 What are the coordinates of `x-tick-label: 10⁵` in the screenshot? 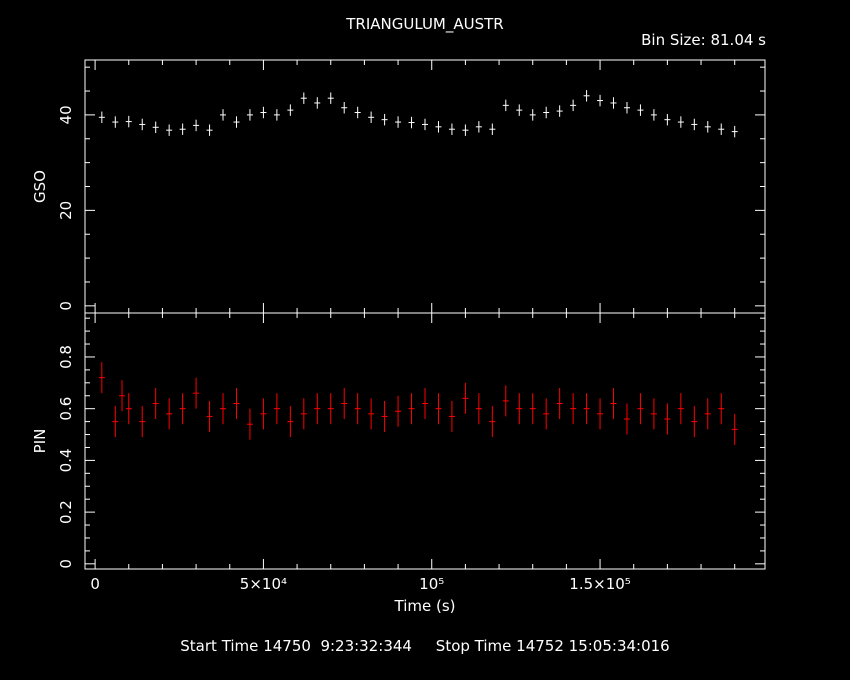 It's located at (431, 584).